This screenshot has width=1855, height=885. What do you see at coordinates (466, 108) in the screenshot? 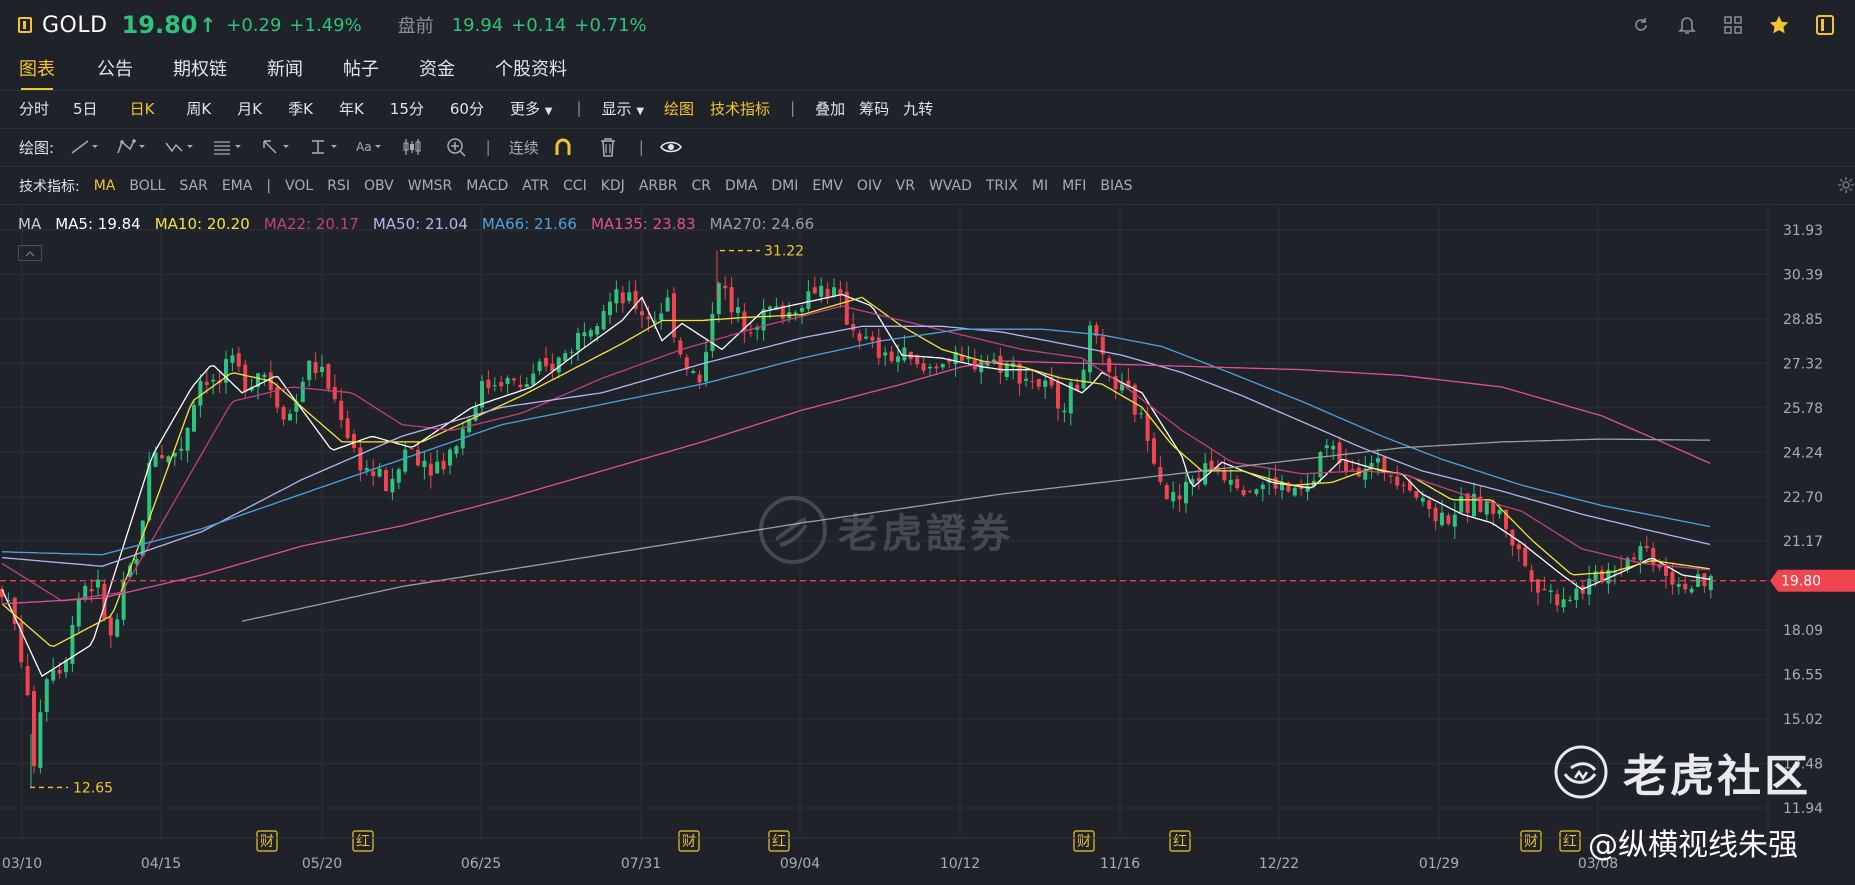
I see `period-60min: 60分` at bounding box center [466, 108].